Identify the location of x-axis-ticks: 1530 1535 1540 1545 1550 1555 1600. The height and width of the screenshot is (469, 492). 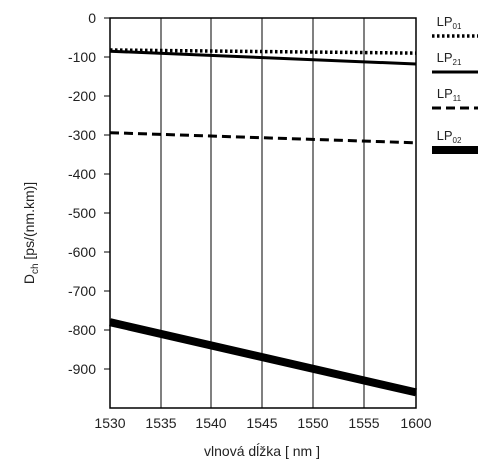
(262, 423).